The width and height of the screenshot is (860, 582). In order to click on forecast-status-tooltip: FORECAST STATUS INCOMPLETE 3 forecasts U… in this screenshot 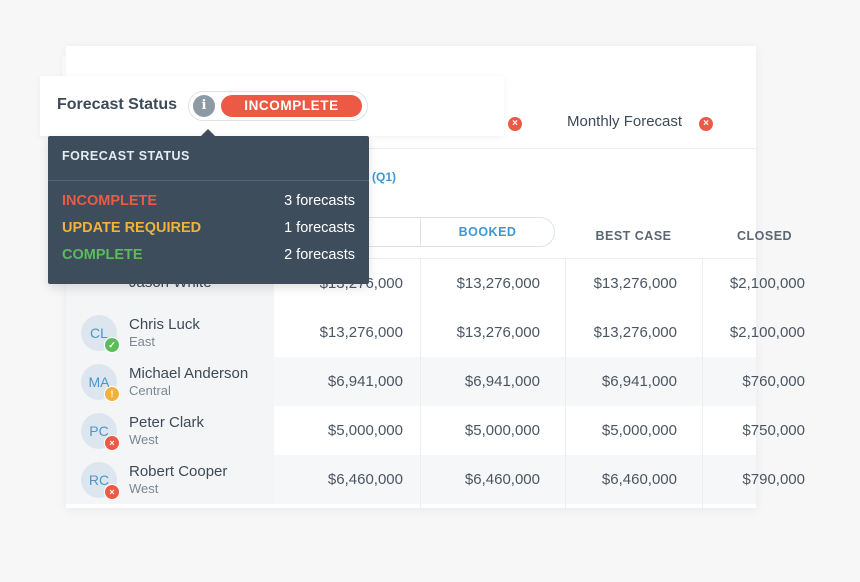, I will do `click(208, 206)`.